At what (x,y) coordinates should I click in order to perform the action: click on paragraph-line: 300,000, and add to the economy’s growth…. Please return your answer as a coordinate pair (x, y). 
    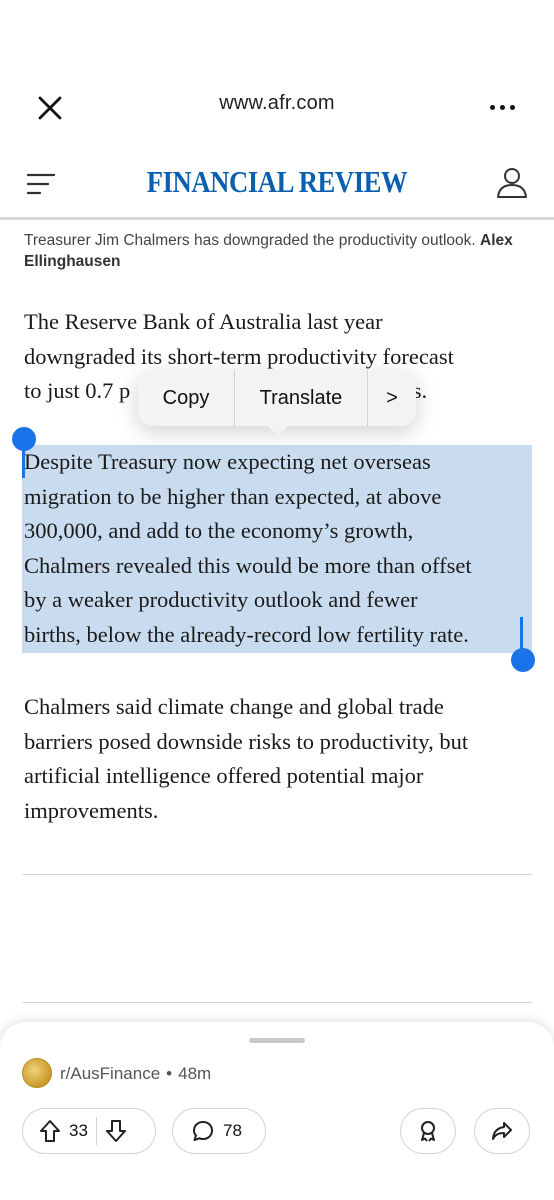
    Looking at the image, I should click on (219, 530).